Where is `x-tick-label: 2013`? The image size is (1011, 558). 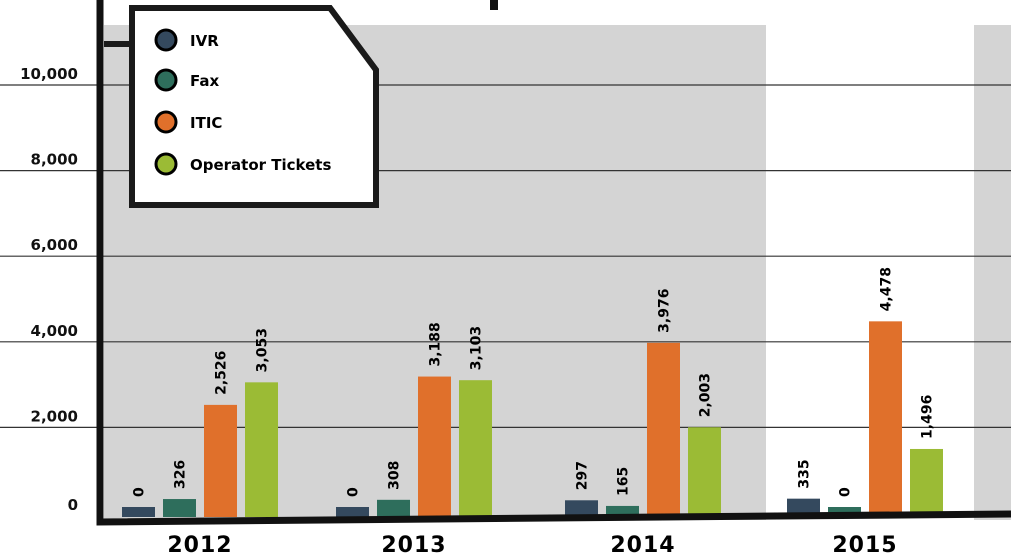
x-tick-label: 2013 is located at coordinates (413, 545).